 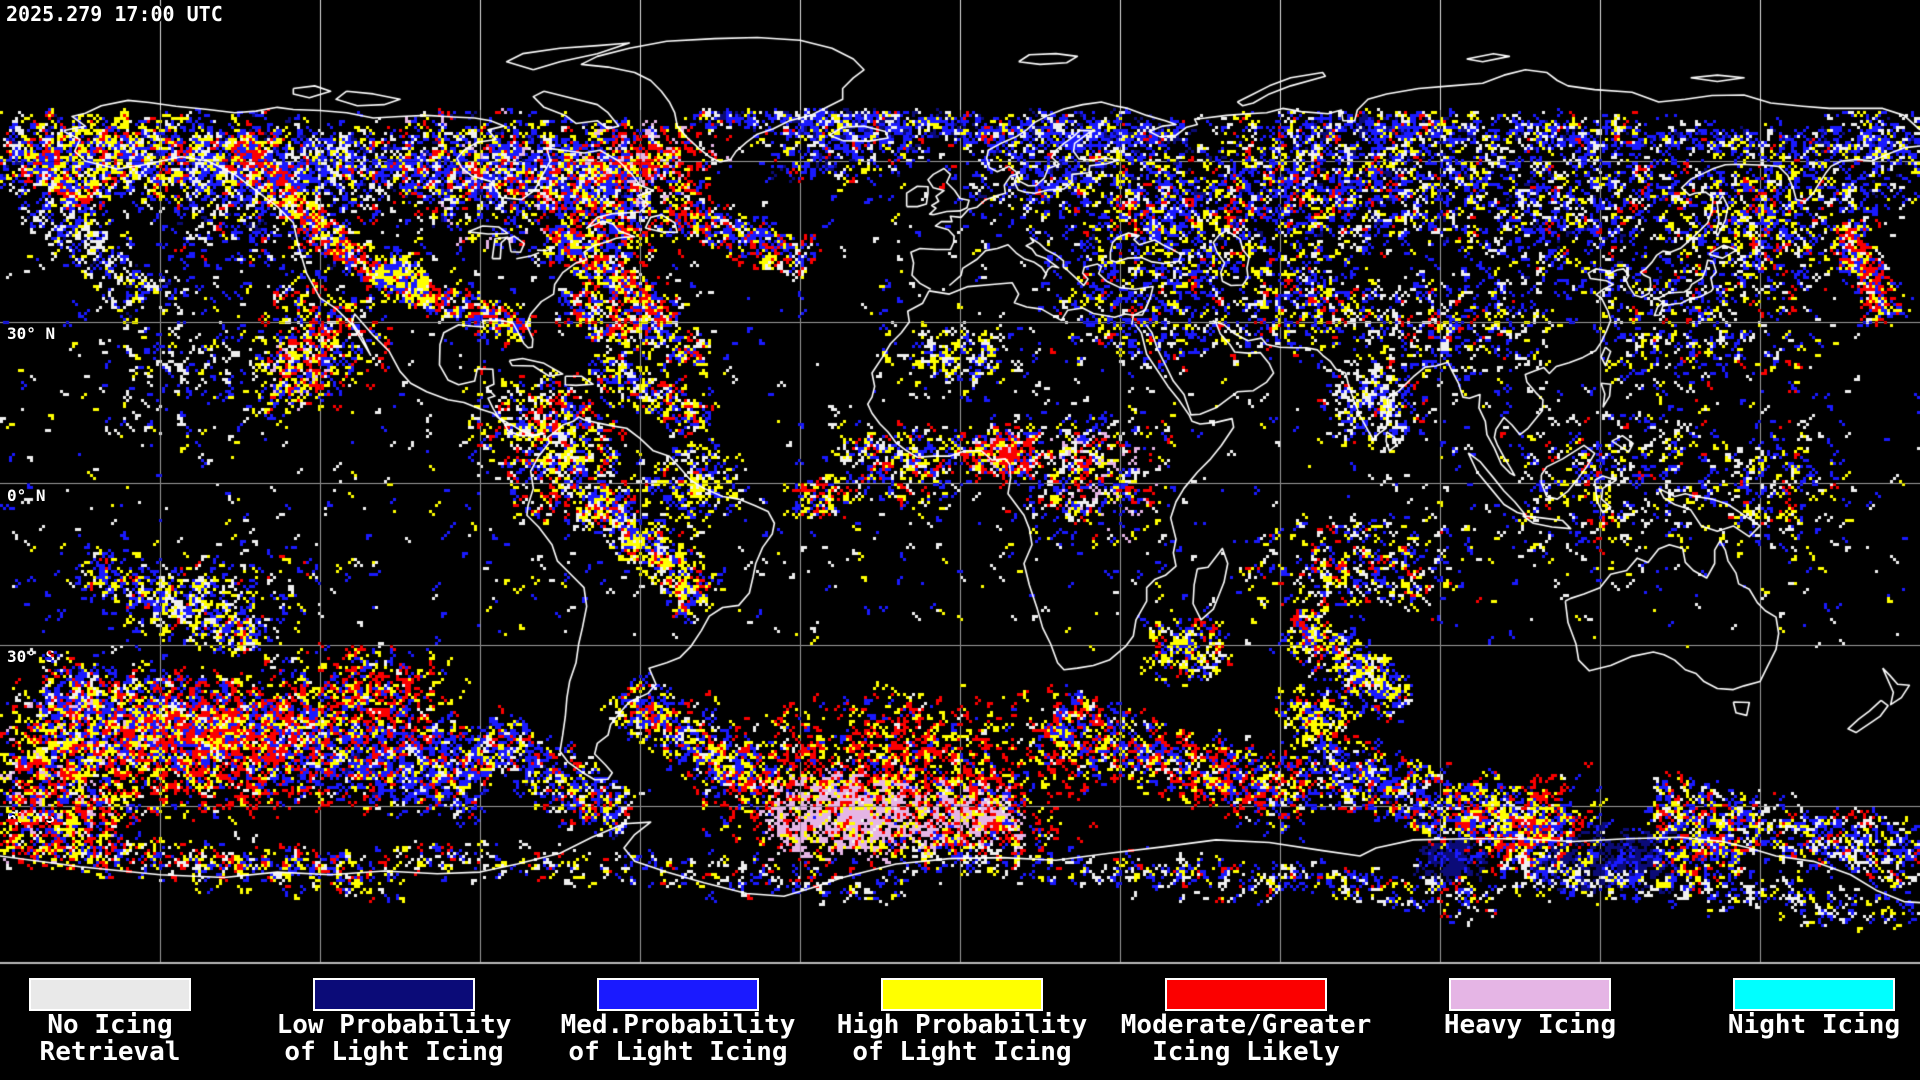 I want to click on legend-item-low-probability: Low Probability of Light Icing, so click(x=394, y=1028).